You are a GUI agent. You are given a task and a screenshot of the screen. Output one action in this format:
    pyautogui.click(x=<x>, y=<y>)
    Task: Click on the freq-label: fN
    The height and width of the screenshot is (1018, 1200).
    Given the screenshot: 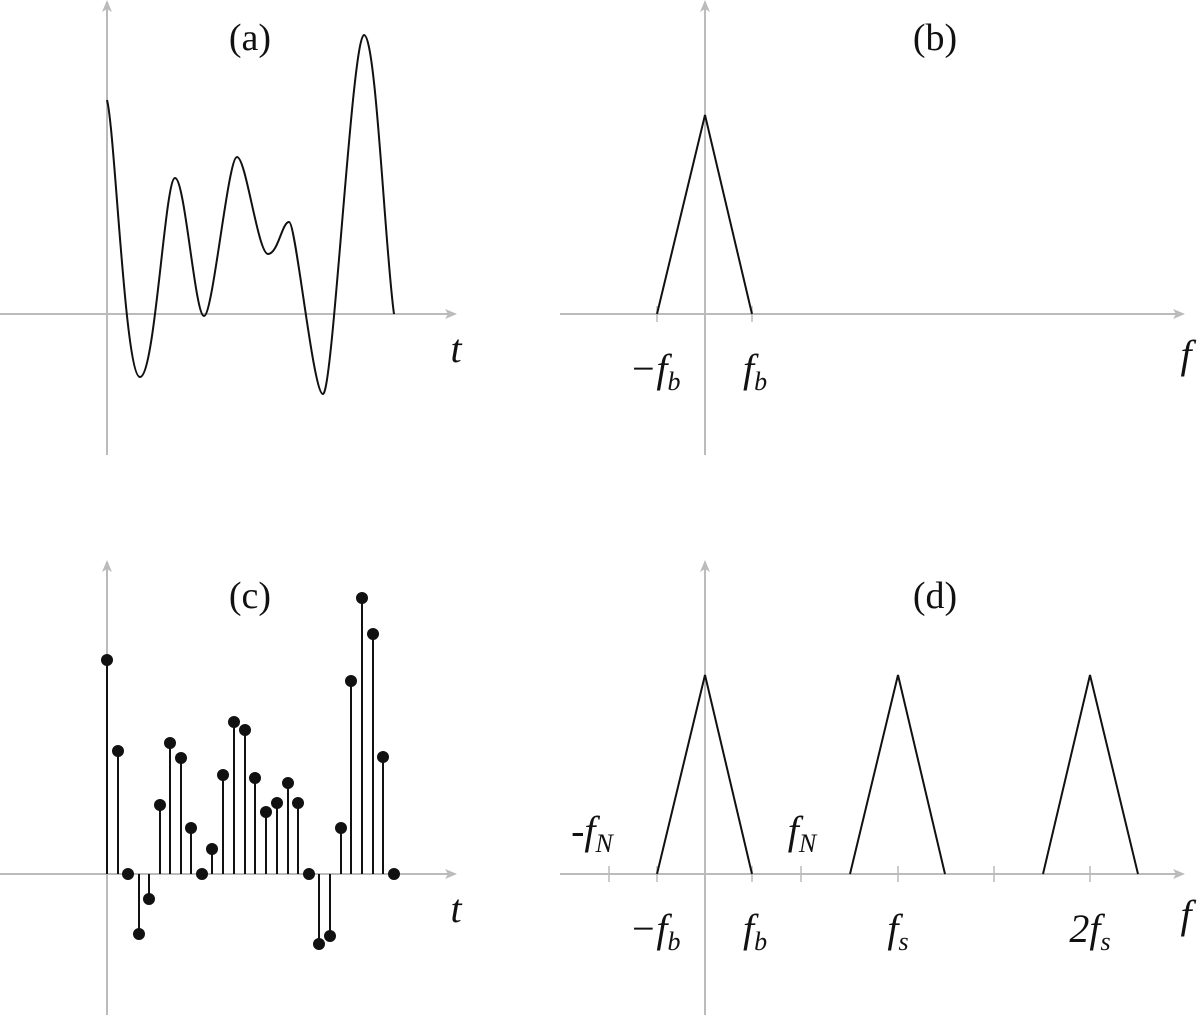 What is the action you would take?
    pyautogui.click(x=803, y=833)
    